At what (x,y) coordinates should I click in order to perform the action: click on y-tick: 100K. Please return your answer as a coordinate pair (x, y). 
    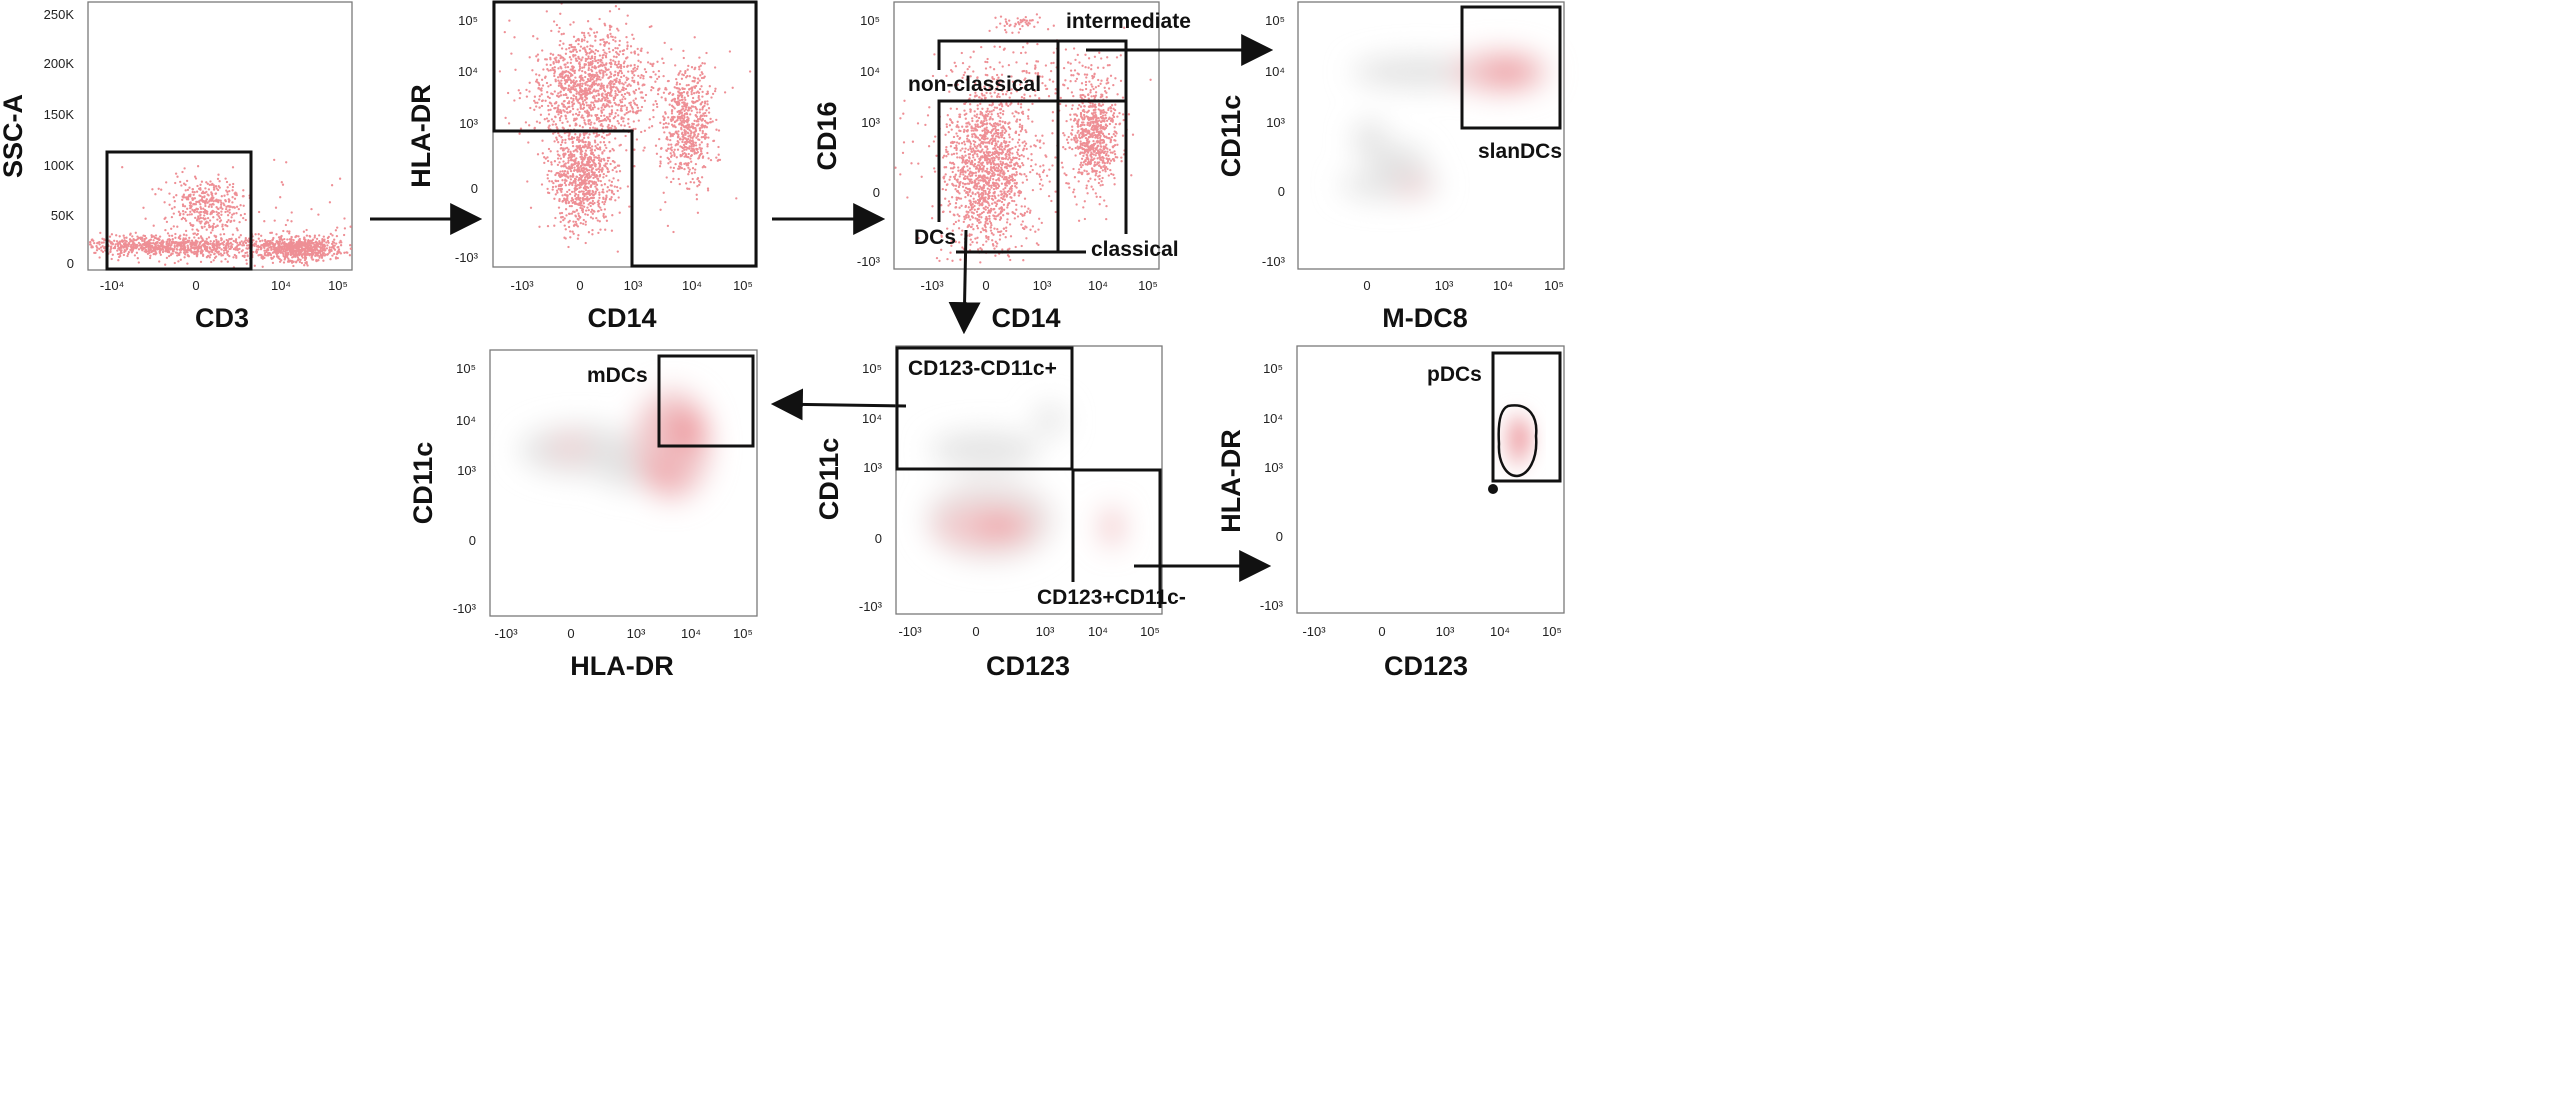
    Looking at the image, I should click on (59, 165).